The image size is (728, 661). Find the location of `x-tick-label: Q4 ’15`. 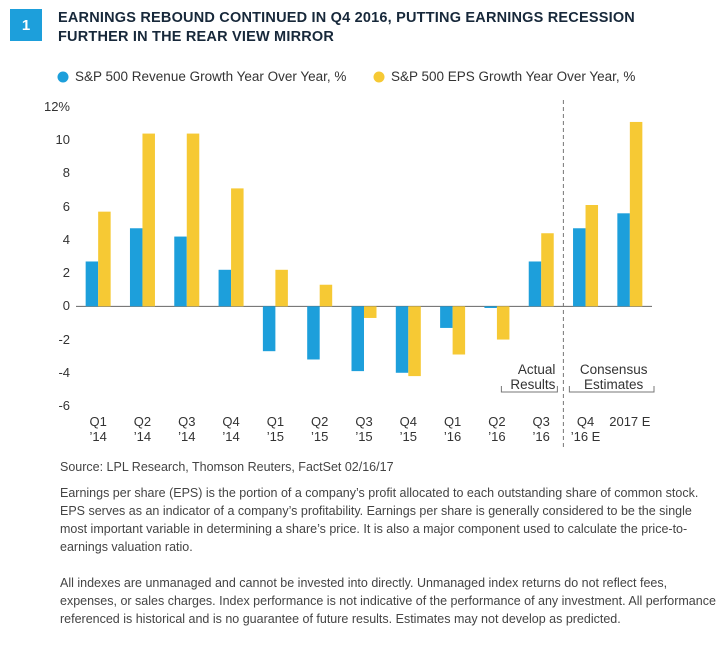

x-tick-label: Q4 ’15 is located at coordinates (408, 429).